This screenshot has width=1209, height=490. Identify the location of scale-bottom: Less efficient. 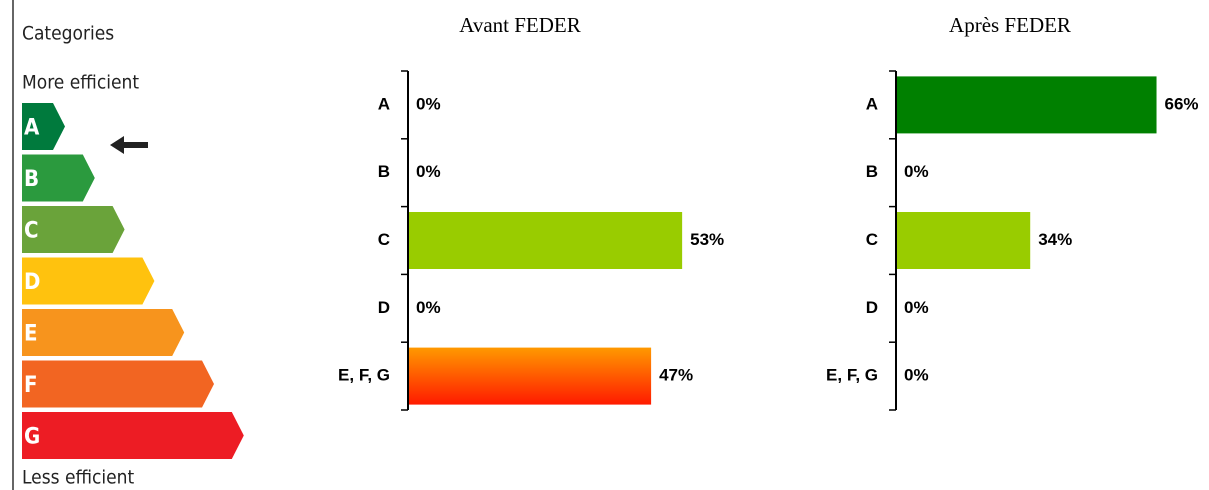
(78, 478).